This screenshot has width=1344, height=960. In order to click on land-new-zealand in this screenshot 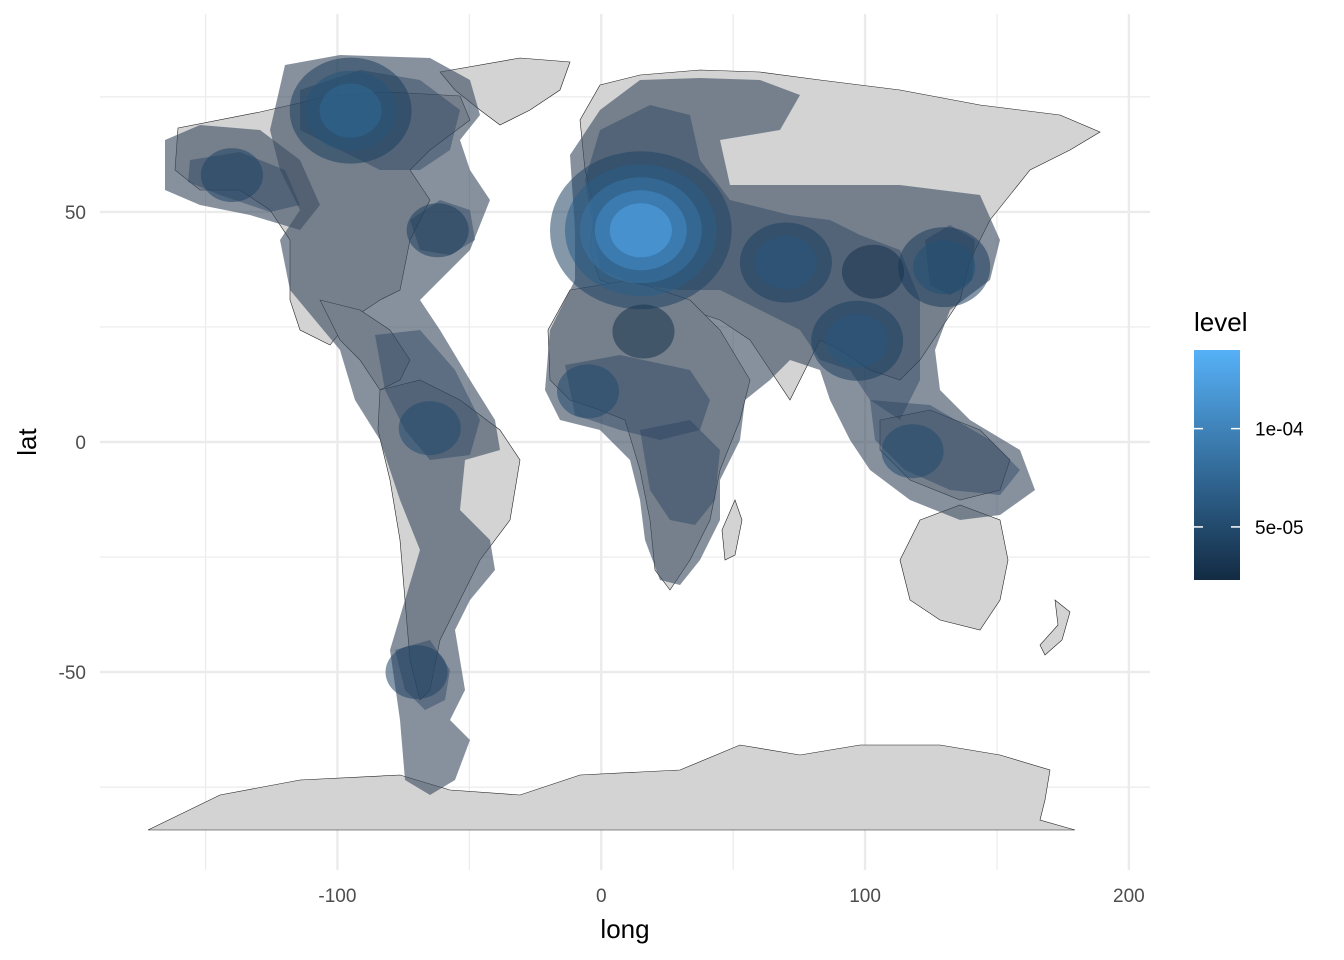, I will do `click(1055, 627)`.